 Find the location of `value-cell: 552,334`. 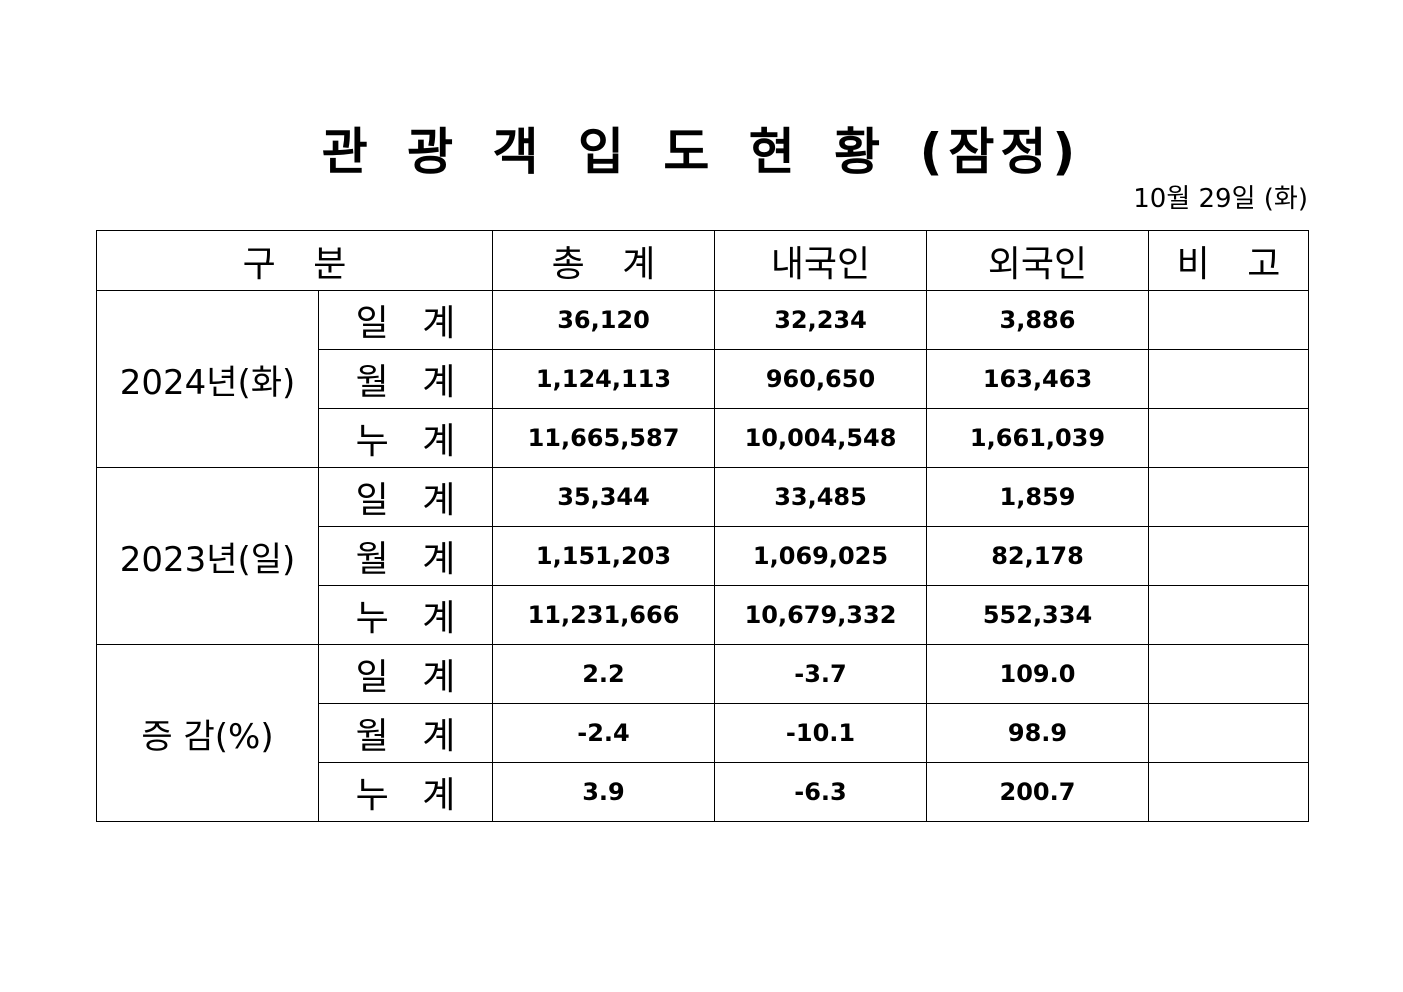

value-cell: 552,334 is located at coordinates (1037, 615).